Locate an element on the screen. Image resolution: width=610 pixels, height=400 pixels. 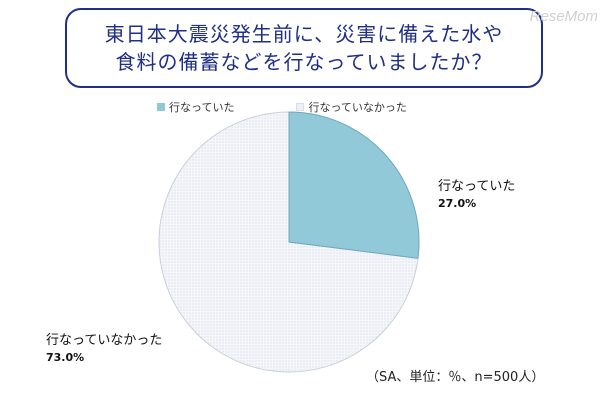
slice-label-no-name: 行なっていなかった is located at coordinates (104, 340).